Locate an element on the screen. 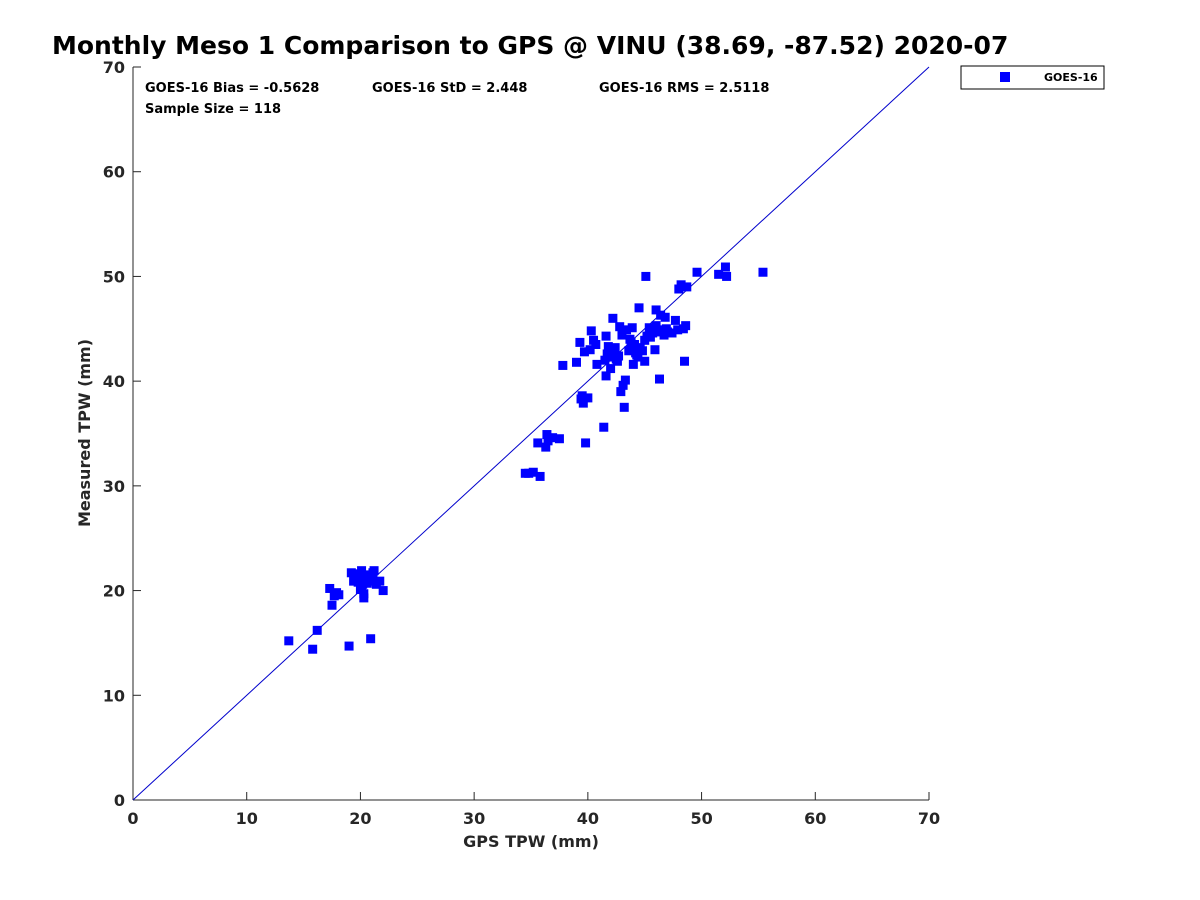  y-tick-label: 70 is located at coordinates (114, 67).